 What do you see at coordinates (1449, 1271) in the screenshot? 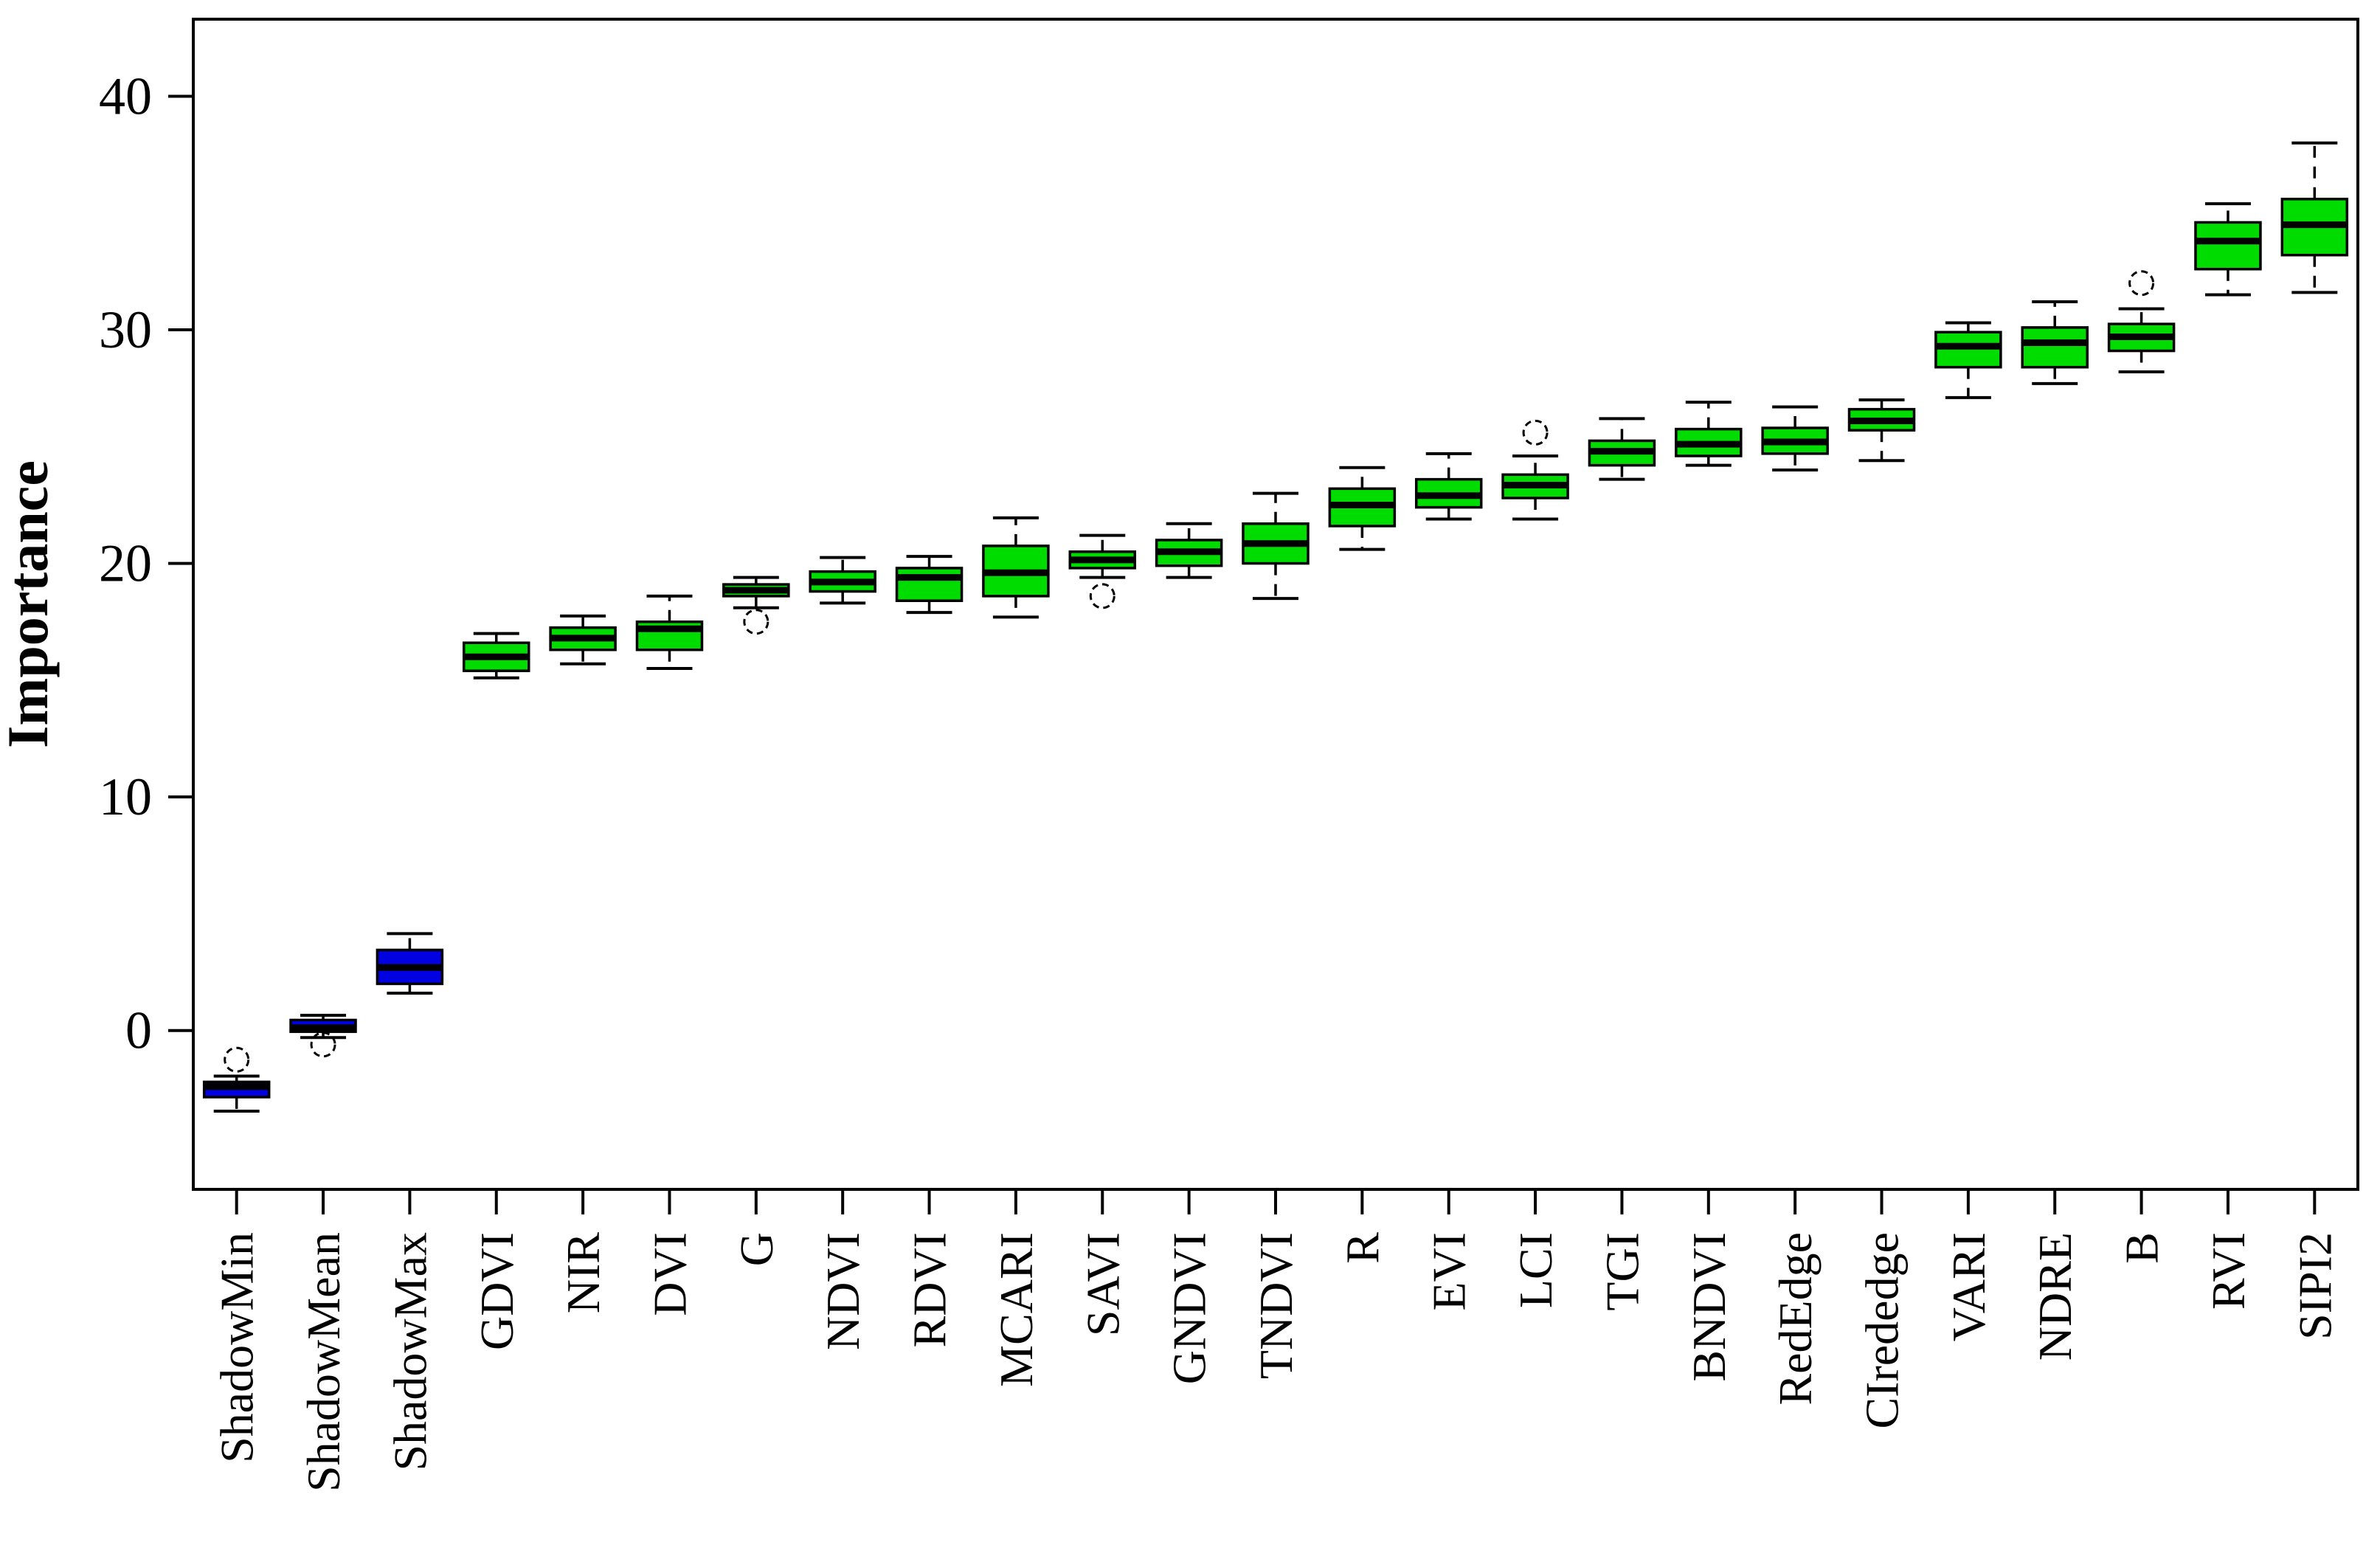
I see `x-category-label: EVI` at bounding box center [1449, 1271].